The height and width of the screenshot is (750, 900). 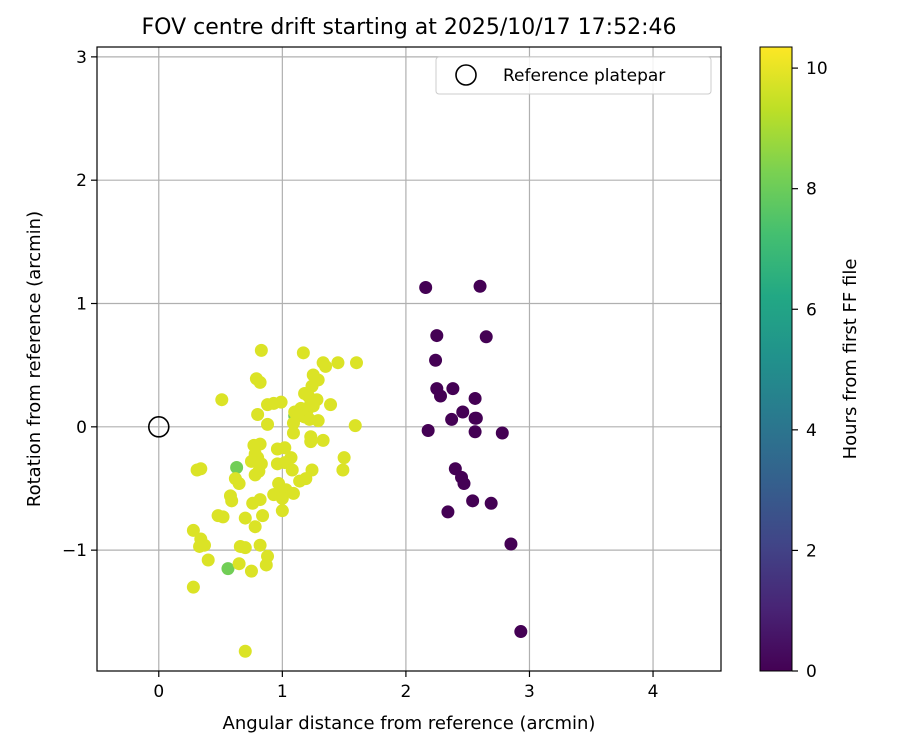 I want to click on reference-platepar-marker, so click(x=158, y=427).